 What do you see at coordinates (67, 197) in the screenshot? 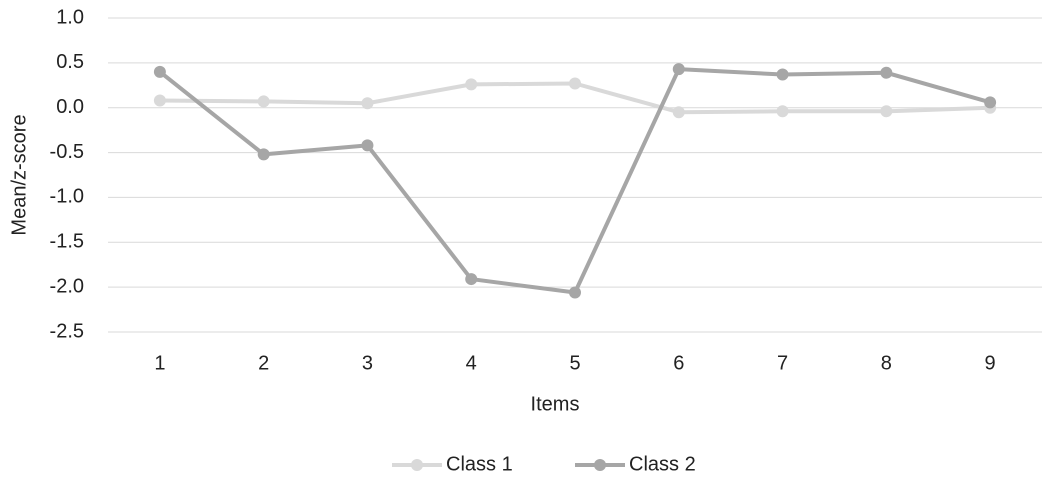
I see `y-tick-label: -1.0` at bounding box center [67, 197].